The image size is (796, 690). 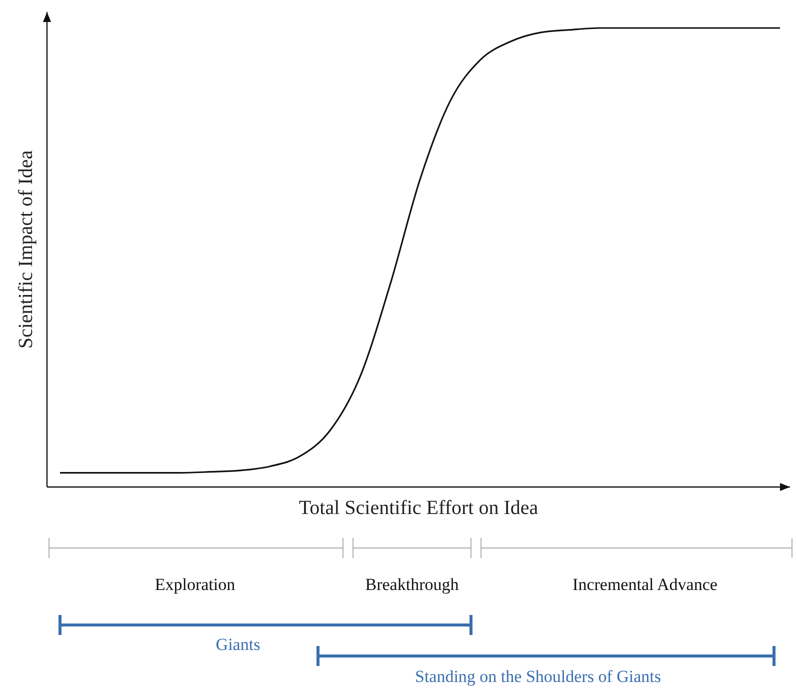 I want to click on text: Standing on the Shoulders of Giants, so click(x=538, y=676).